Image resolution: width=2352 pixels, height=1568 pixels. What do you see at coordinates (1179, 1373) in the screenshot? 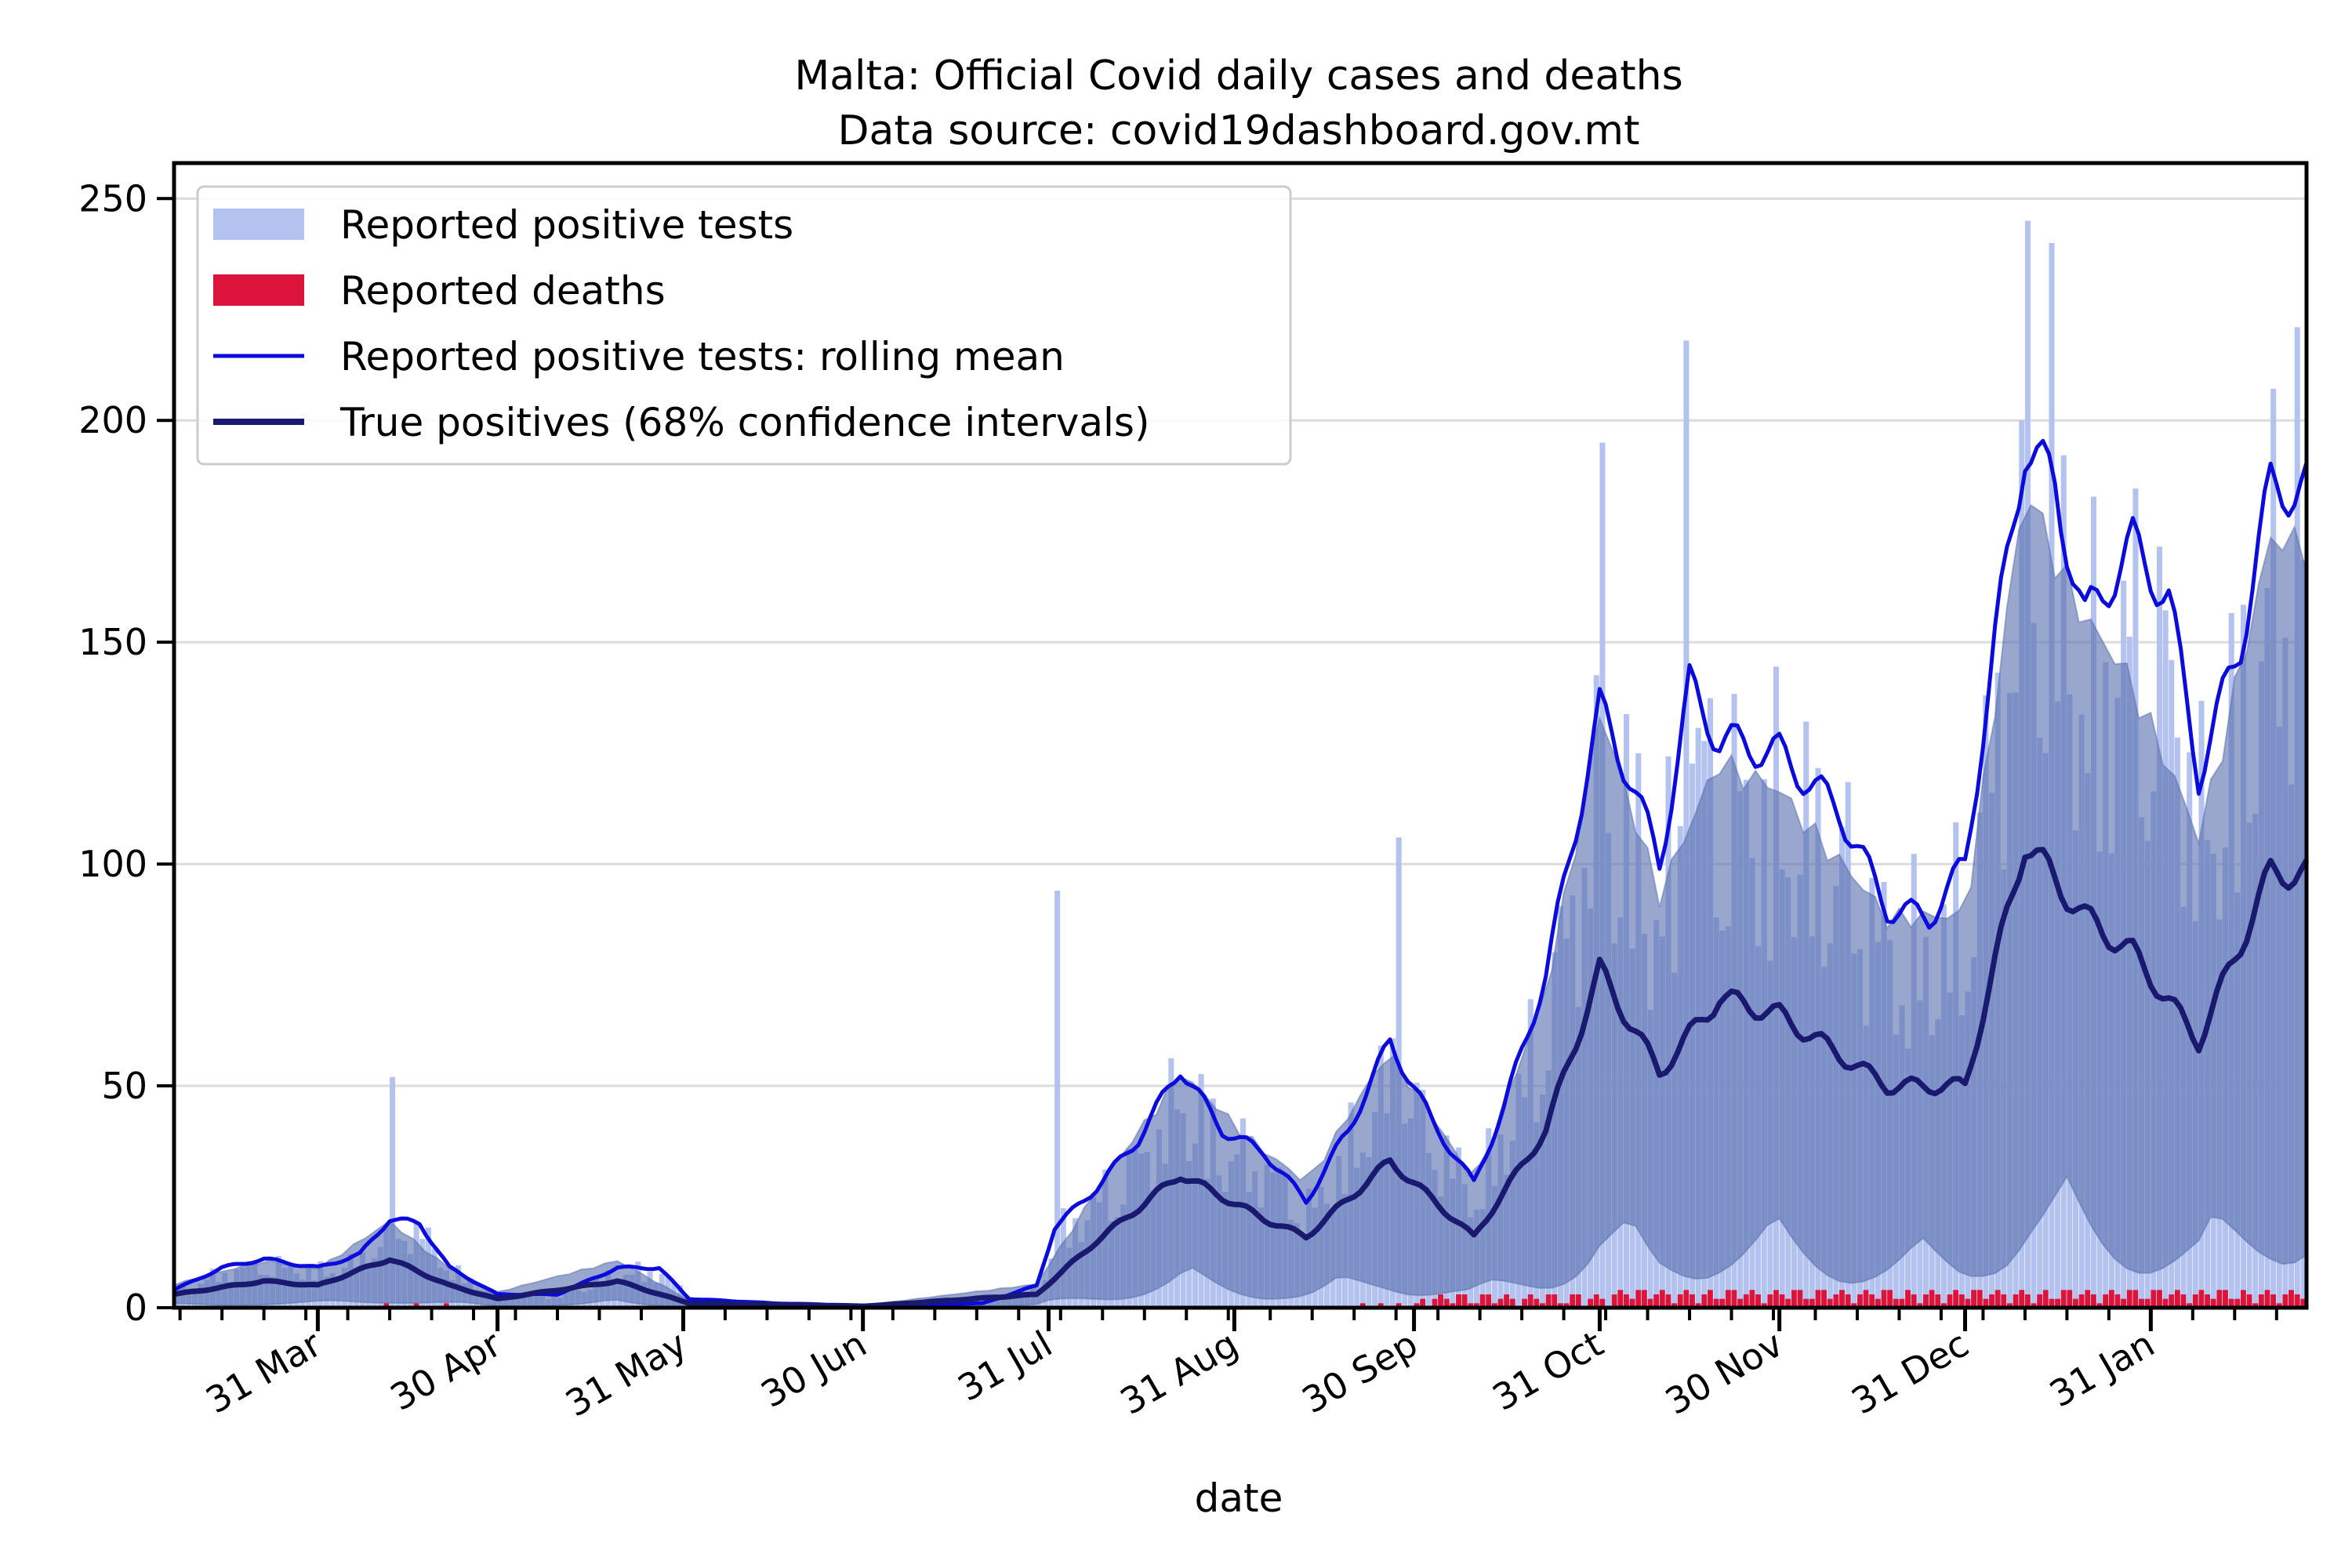
I see `x-tick-label: 31 Aug` at bounding box center [1179, 1373].